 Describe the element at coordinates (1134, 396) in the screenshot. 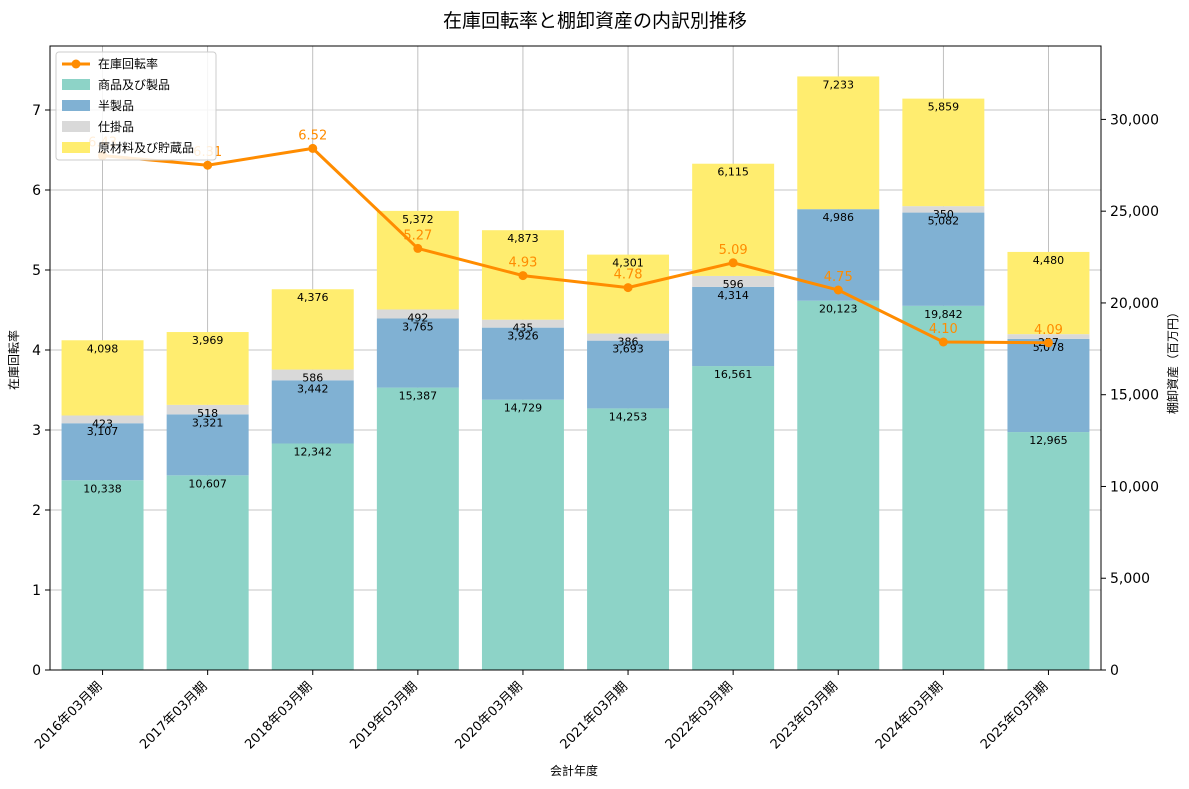

I see `y-right-tick-label: 15,000` at that location.